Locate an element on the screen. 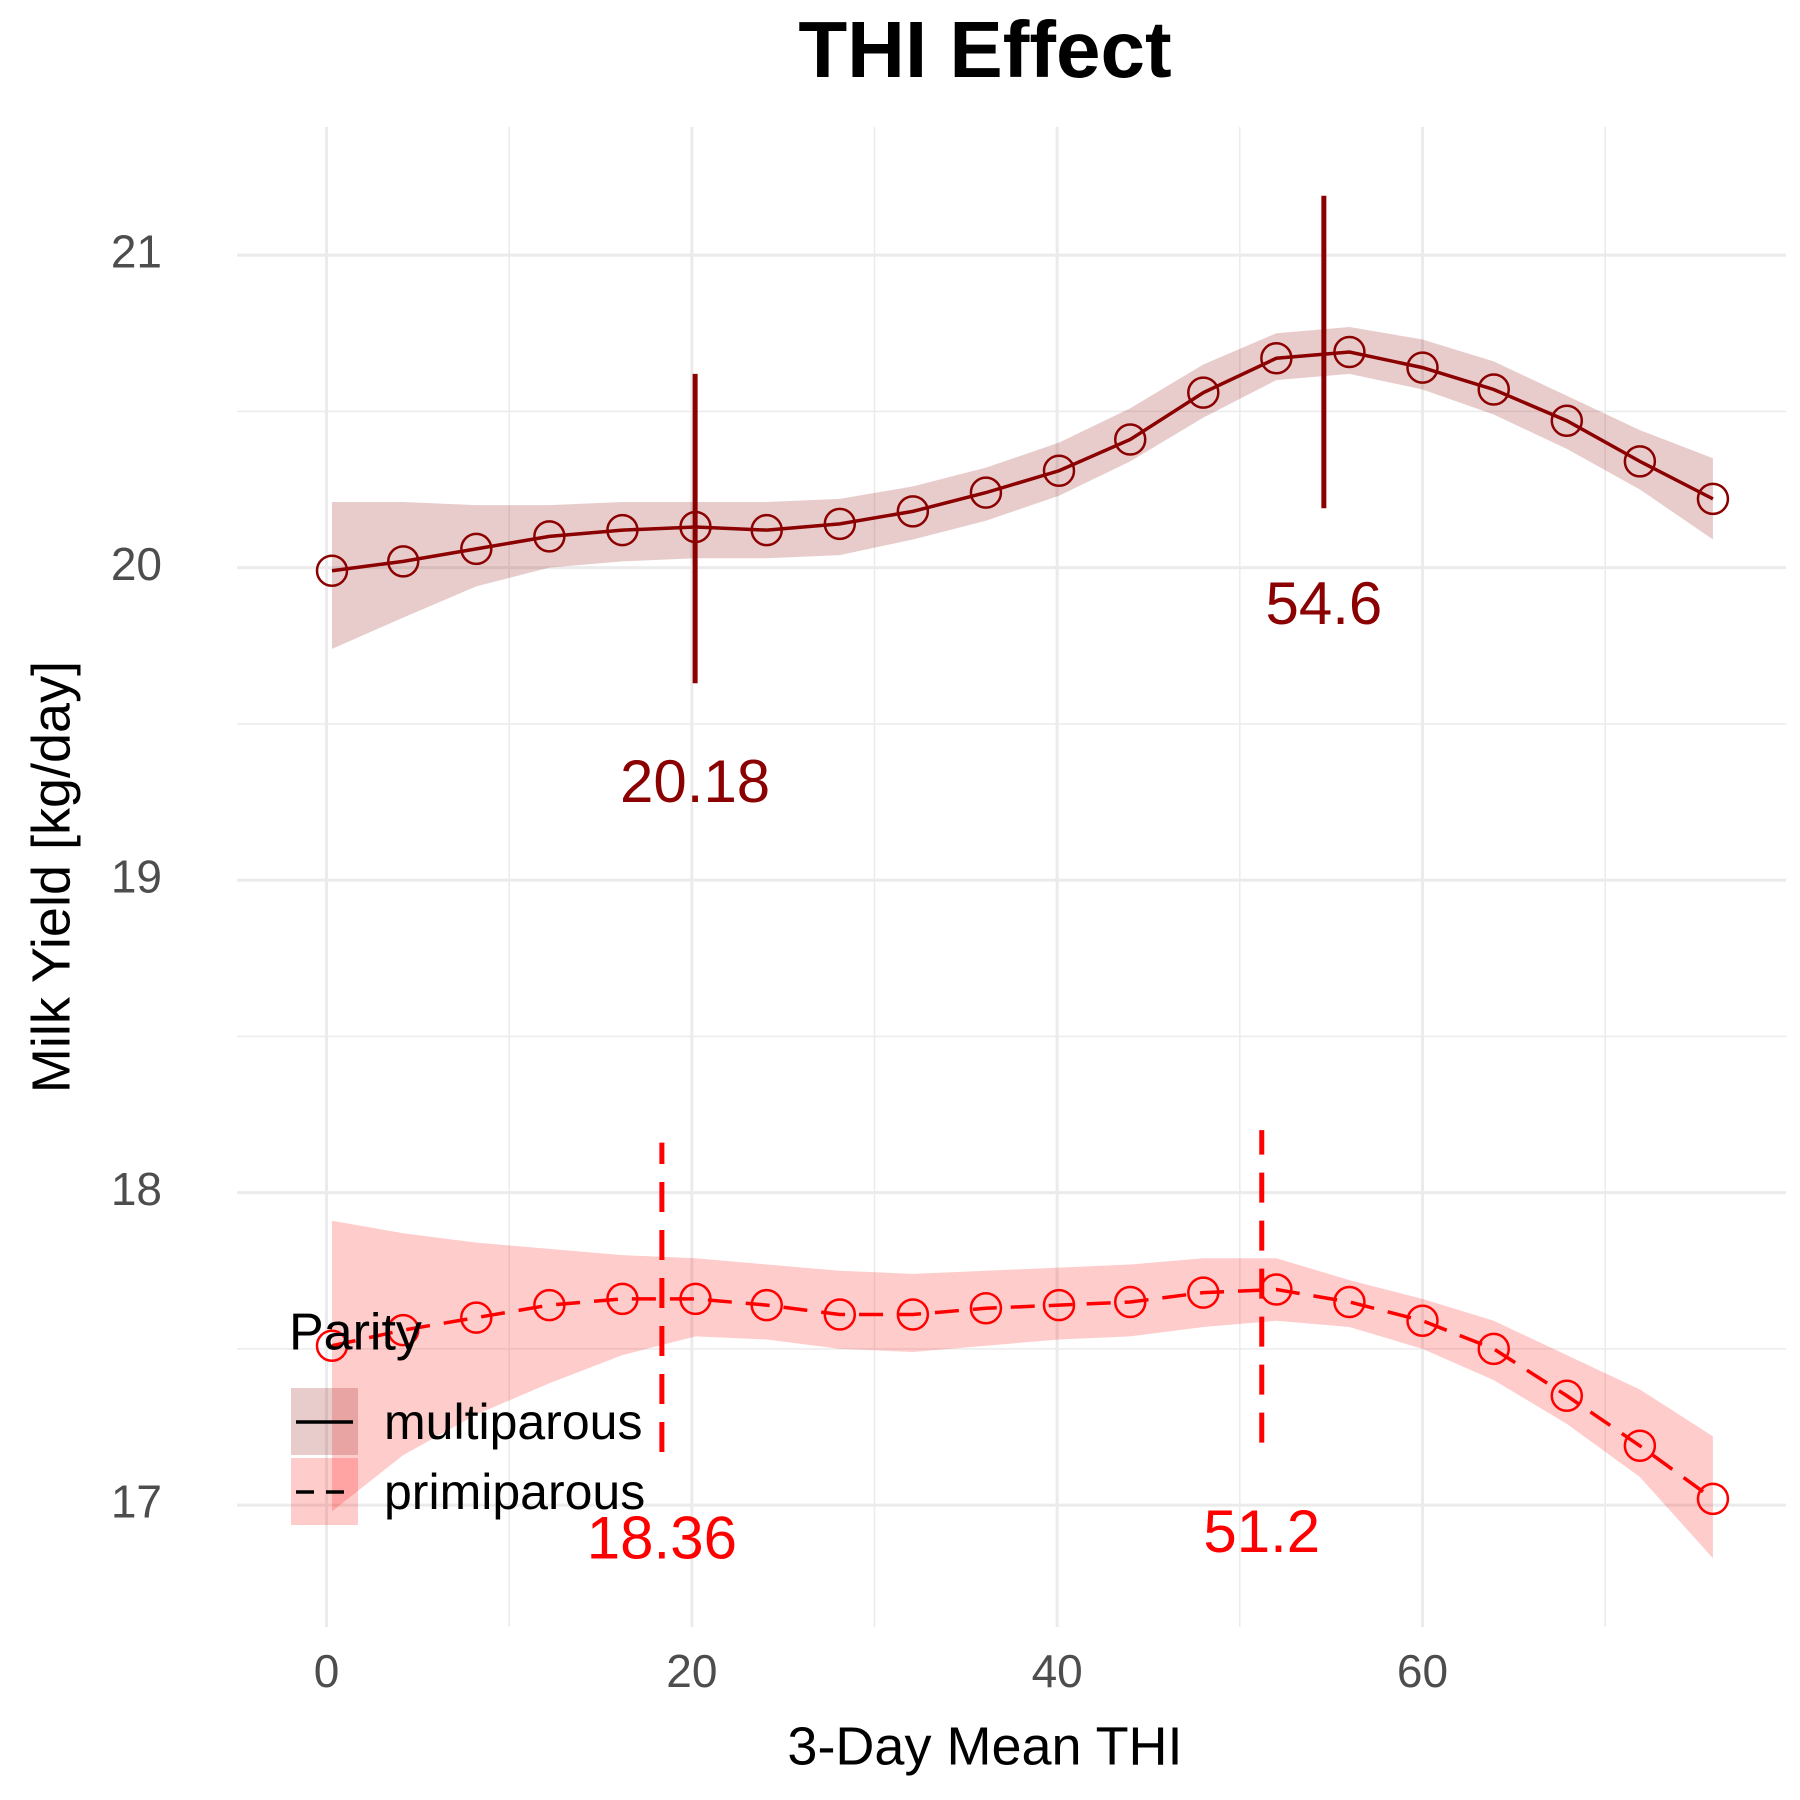 Image resolution: width=1800 pixels, height=1800 pixels. x-tick-label: 60 is located at coordinates (1422, 1671).